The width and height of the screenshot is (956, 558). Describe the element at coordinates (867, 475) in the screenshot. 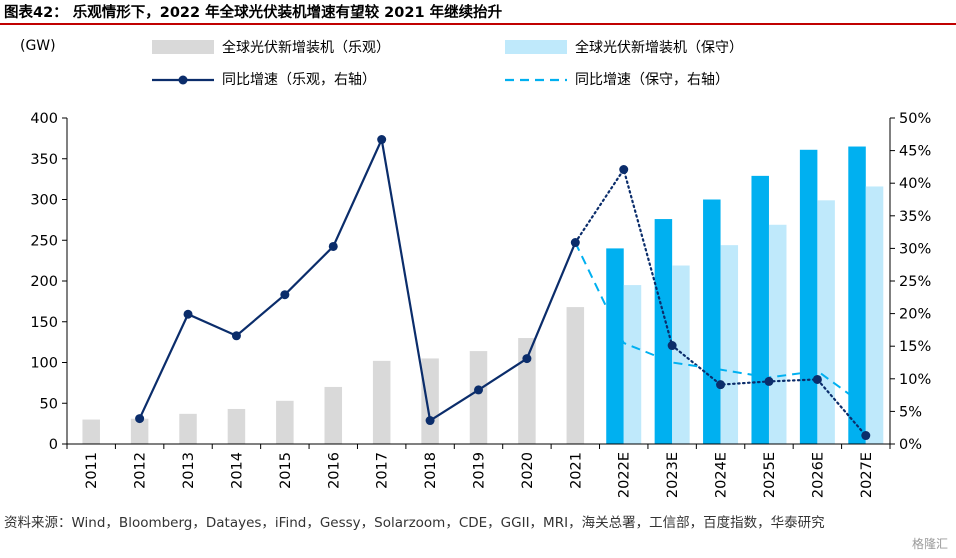

I see `x-axis-tick-label: 2027E` at that location.